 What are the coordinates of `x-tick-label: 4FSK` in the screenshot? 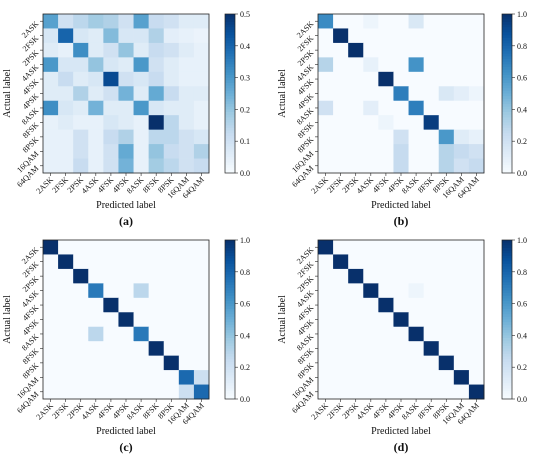 It's located at (106, 411).